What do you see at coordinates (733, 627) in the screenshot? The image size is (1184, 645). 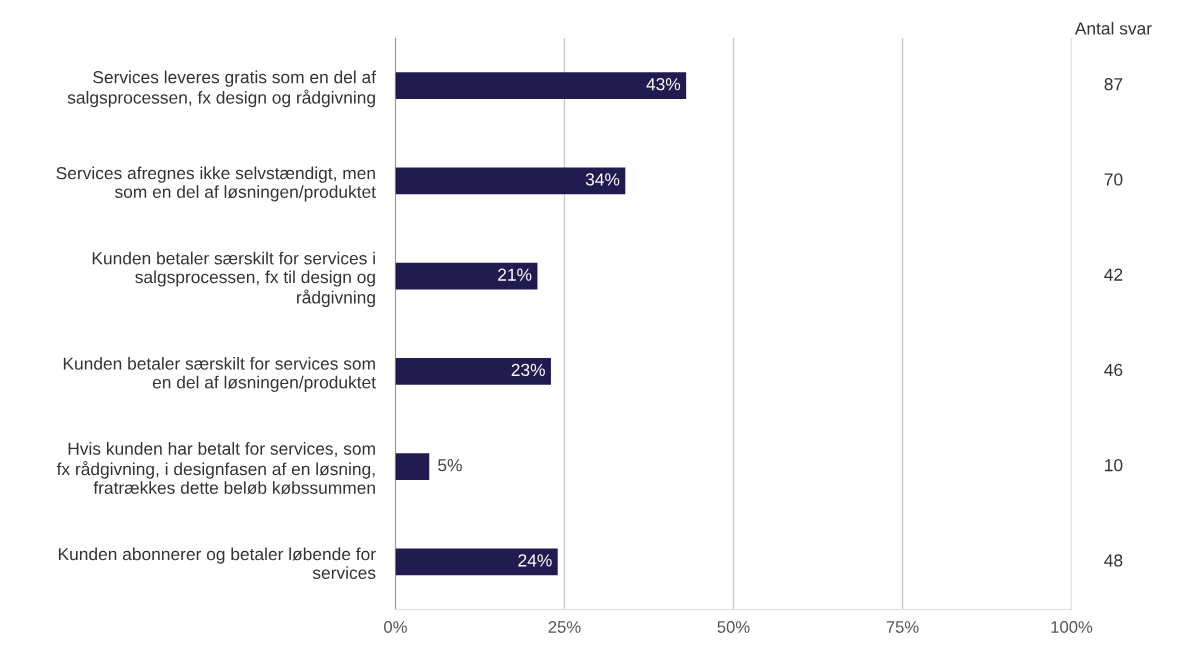 I see `x-tick-label: 50%` at bounding box center [733, 627].